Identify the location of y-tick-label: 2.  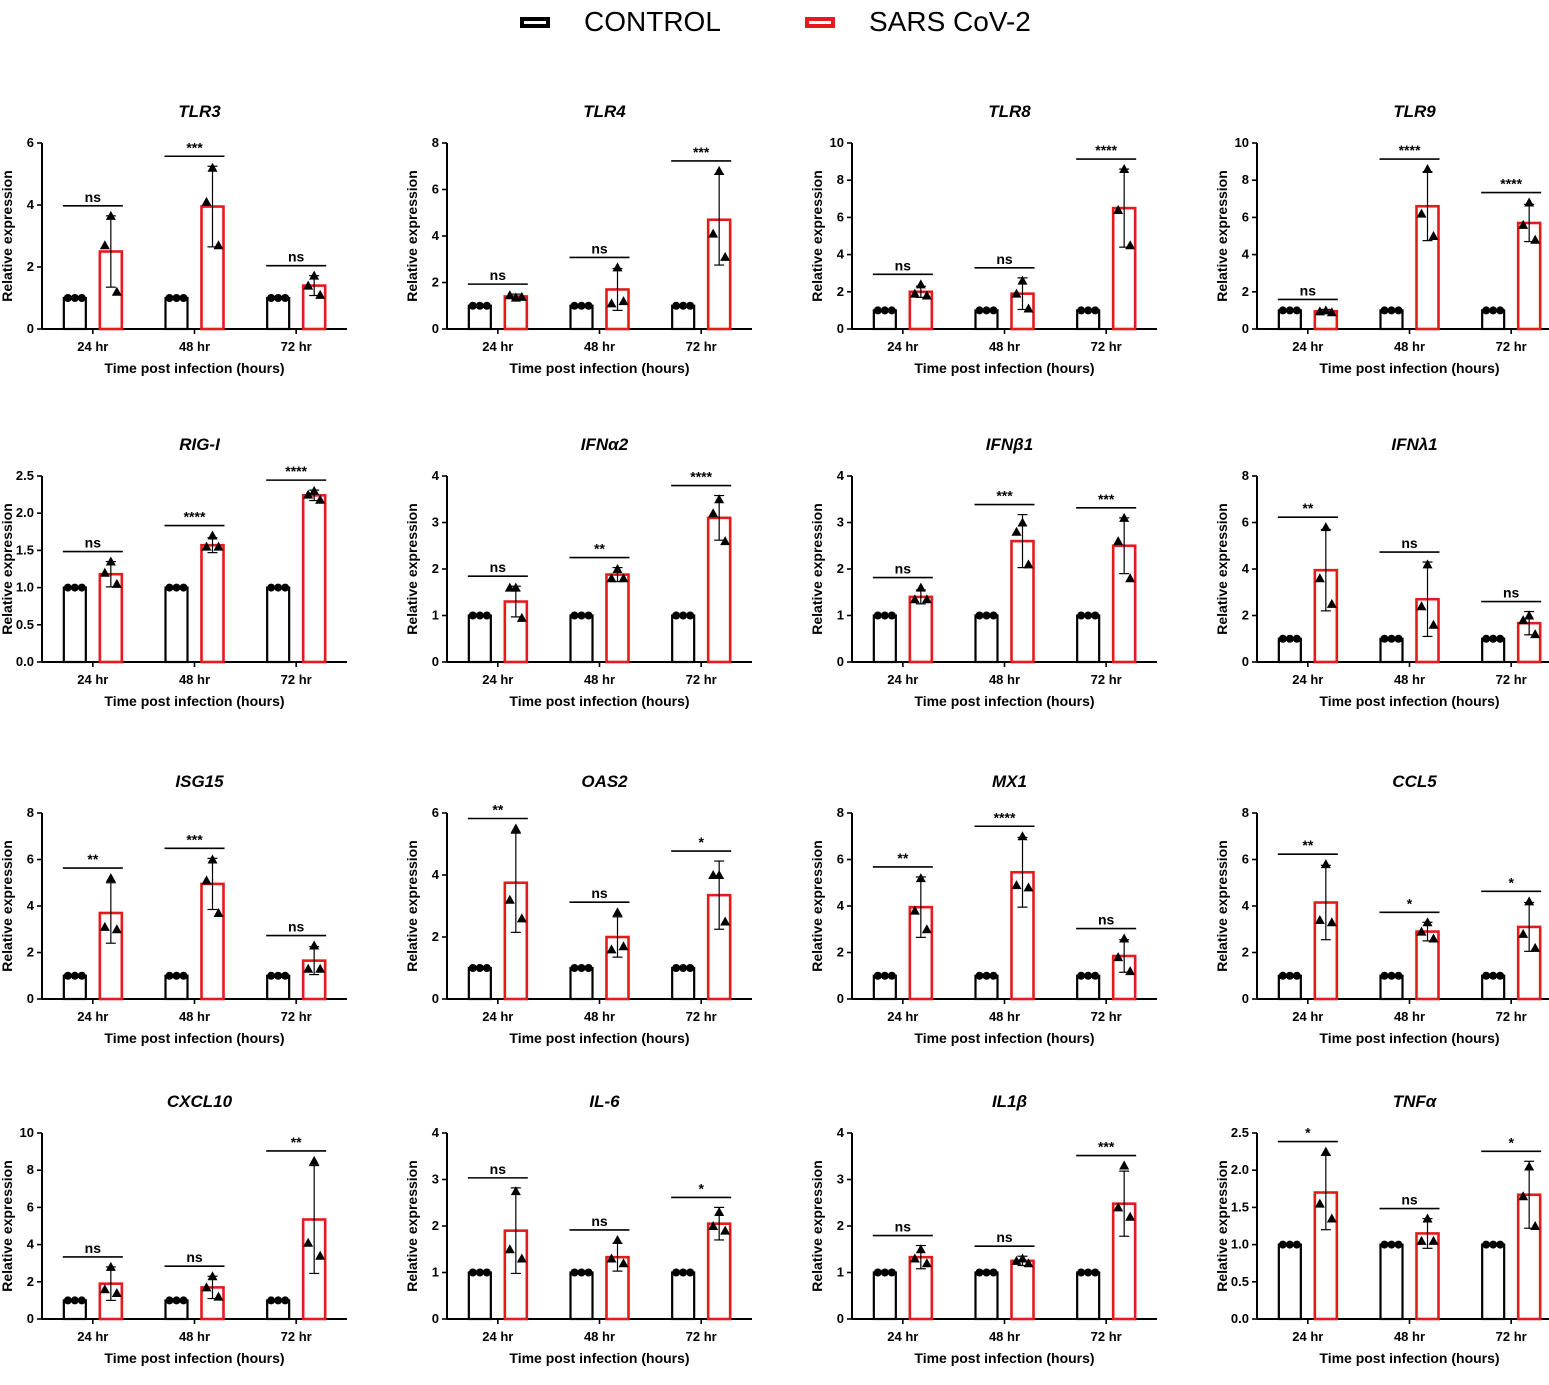
(30, 266).